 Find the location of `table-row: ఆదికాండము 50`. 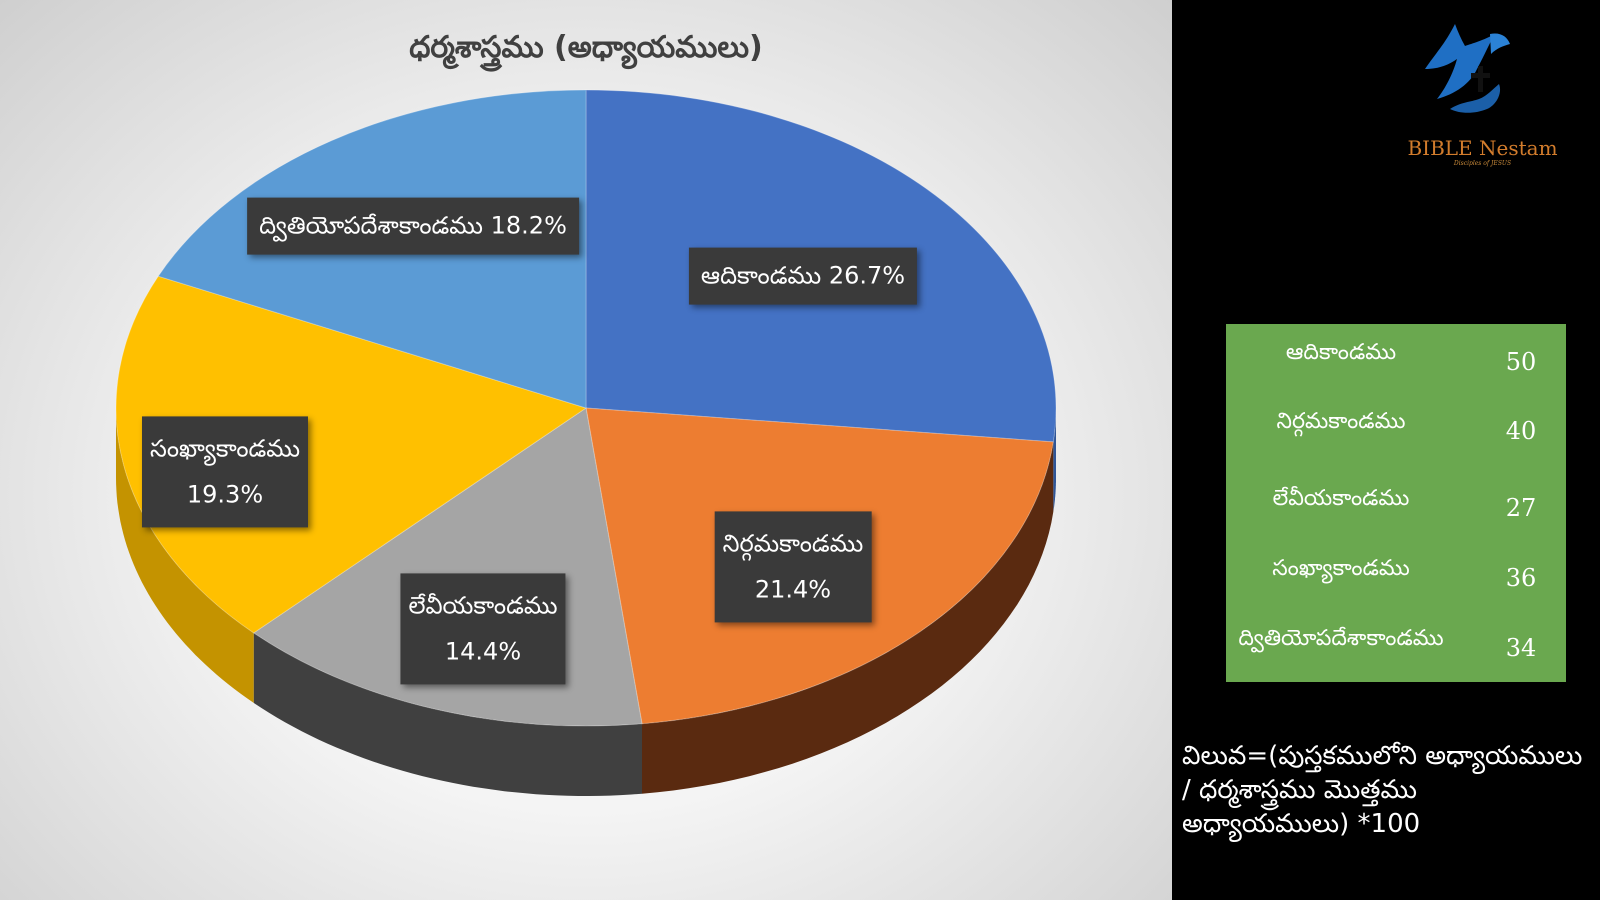

table-row: ఆదికాండము 50 is located at coordinates (1396, 360).